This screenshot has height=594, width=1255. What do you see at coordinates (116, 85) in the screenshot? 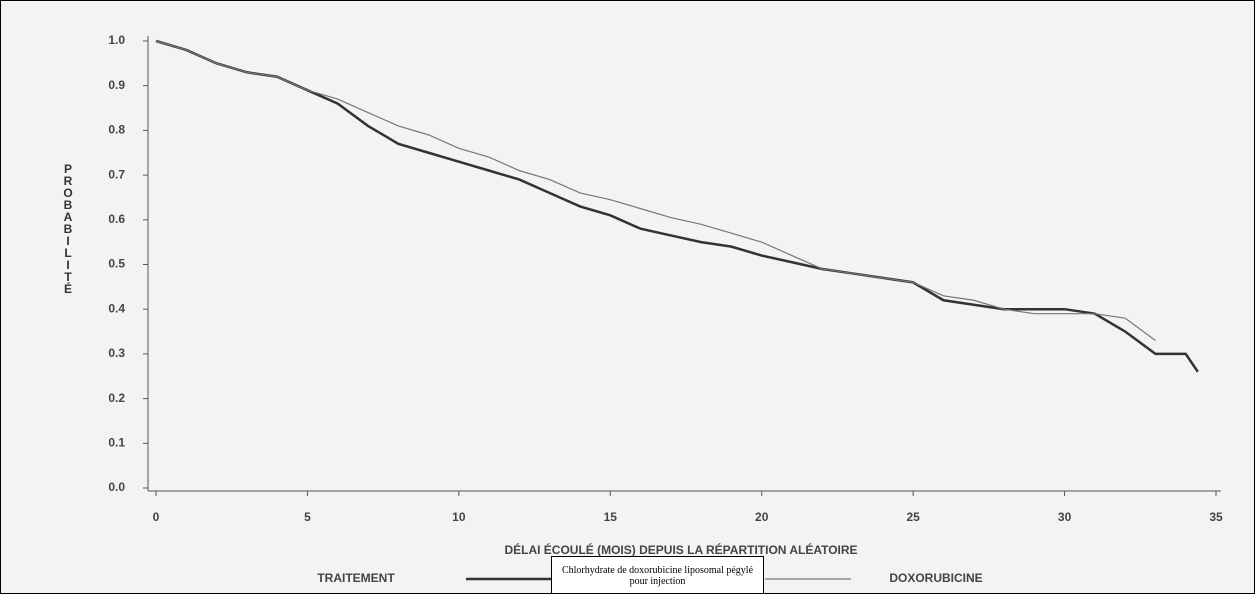
I see `y-tick-label: 0.9` at bounding box center [116, 85].